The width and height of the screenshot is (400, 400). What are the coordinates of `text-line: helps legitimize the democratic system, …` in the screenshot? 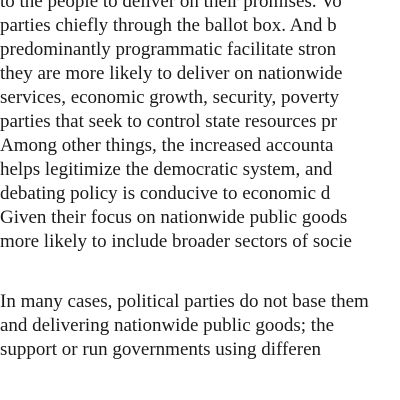 It's located at (166, 169).